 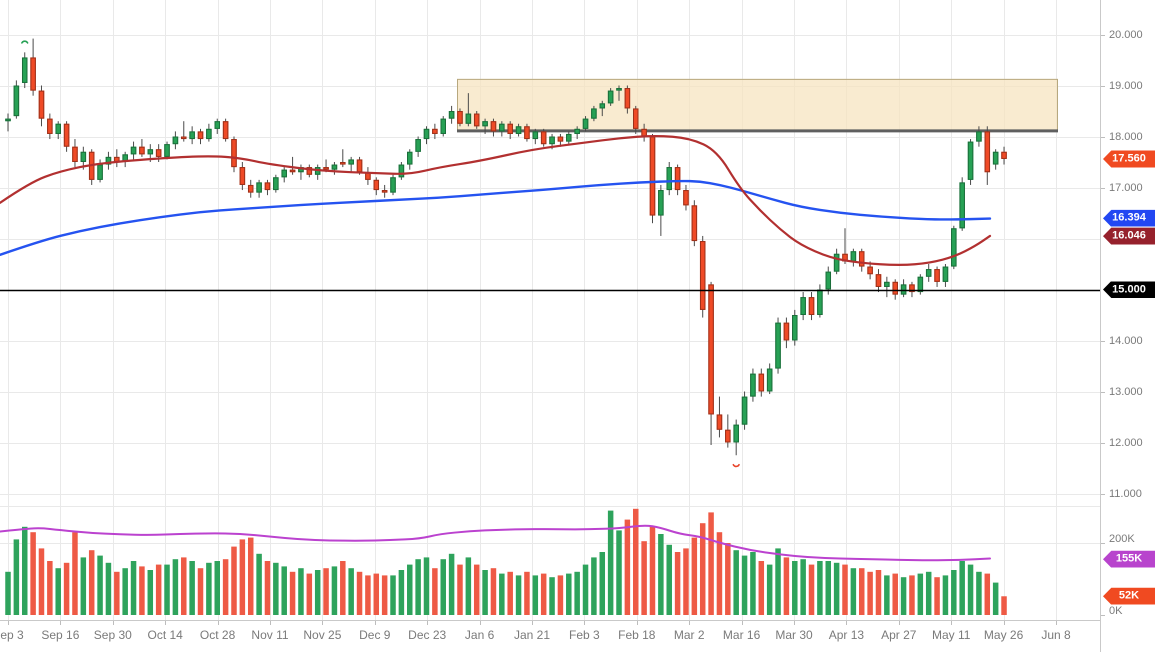 I want to click on red-ma-badge: 16.046, so click(x=1129, y=236).